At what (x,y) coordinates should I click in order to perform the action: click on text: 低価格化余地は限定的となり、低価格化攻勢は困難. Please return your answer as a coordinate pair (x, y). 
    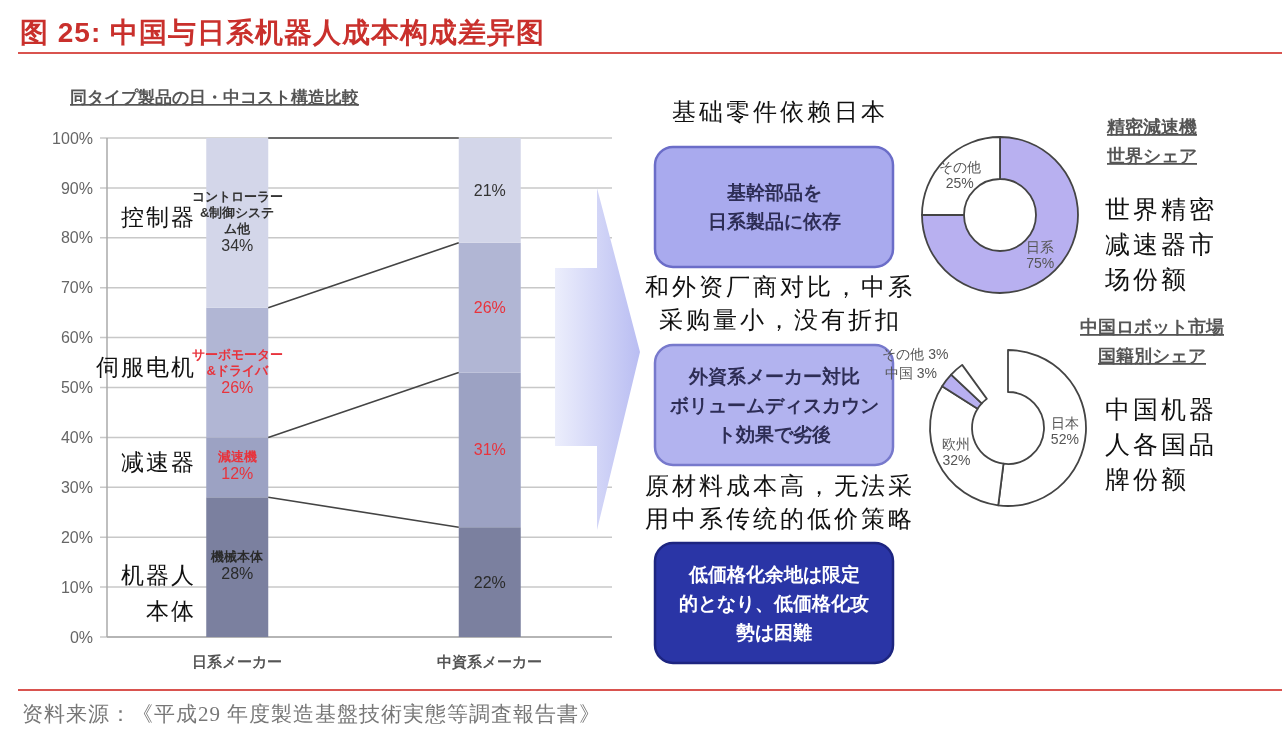
    Looking at the image, I should click on (774, 603).